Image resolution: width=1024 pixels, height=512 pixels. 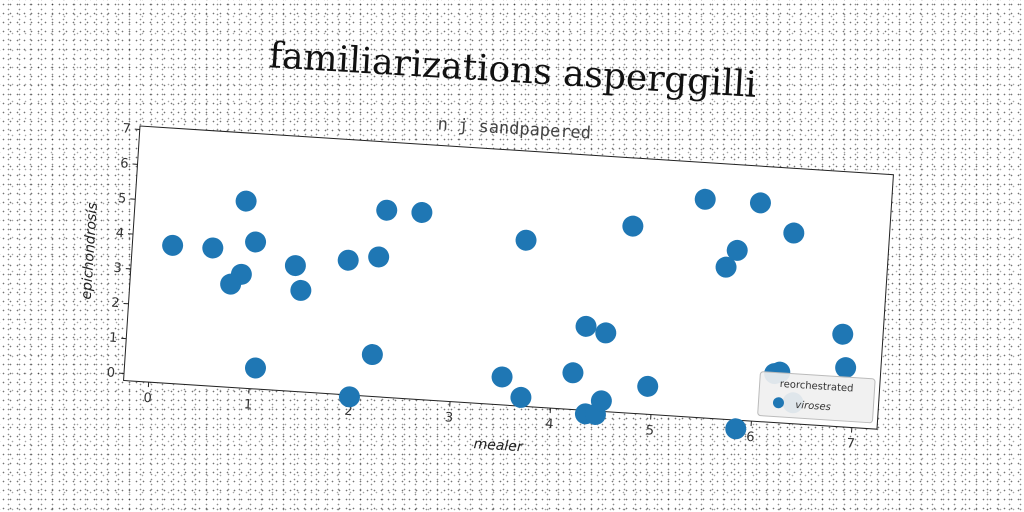 I want to click on x-tick-label: 1, so click(x=247, y=405).